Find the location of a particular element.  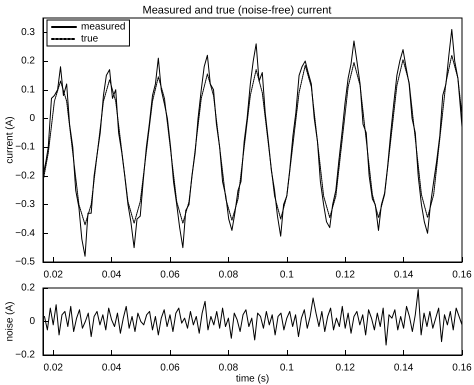

y-tick-label: −0.5 is located at coordinates (25, 262).